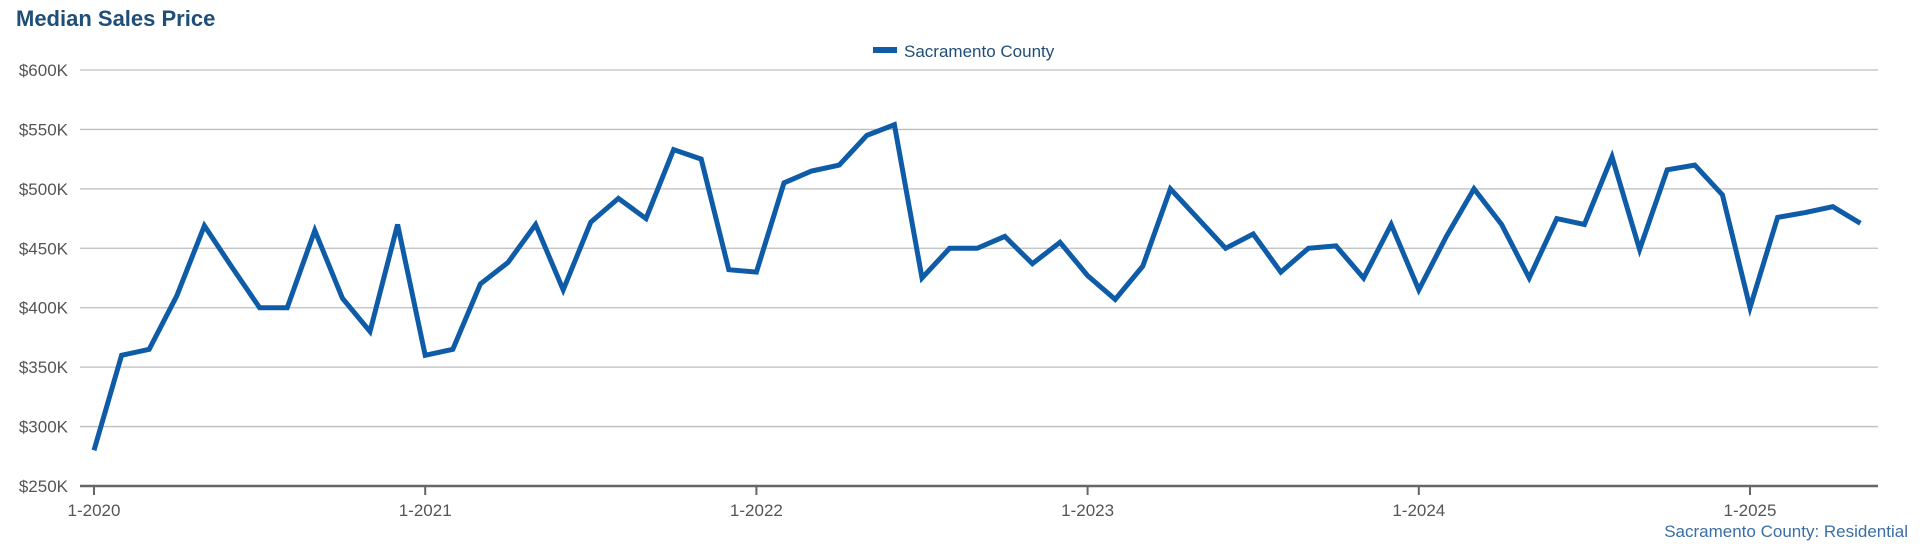 The image size is (1920, 551). I want to click on x-tick-label: 1-2020, so click(94, 510).